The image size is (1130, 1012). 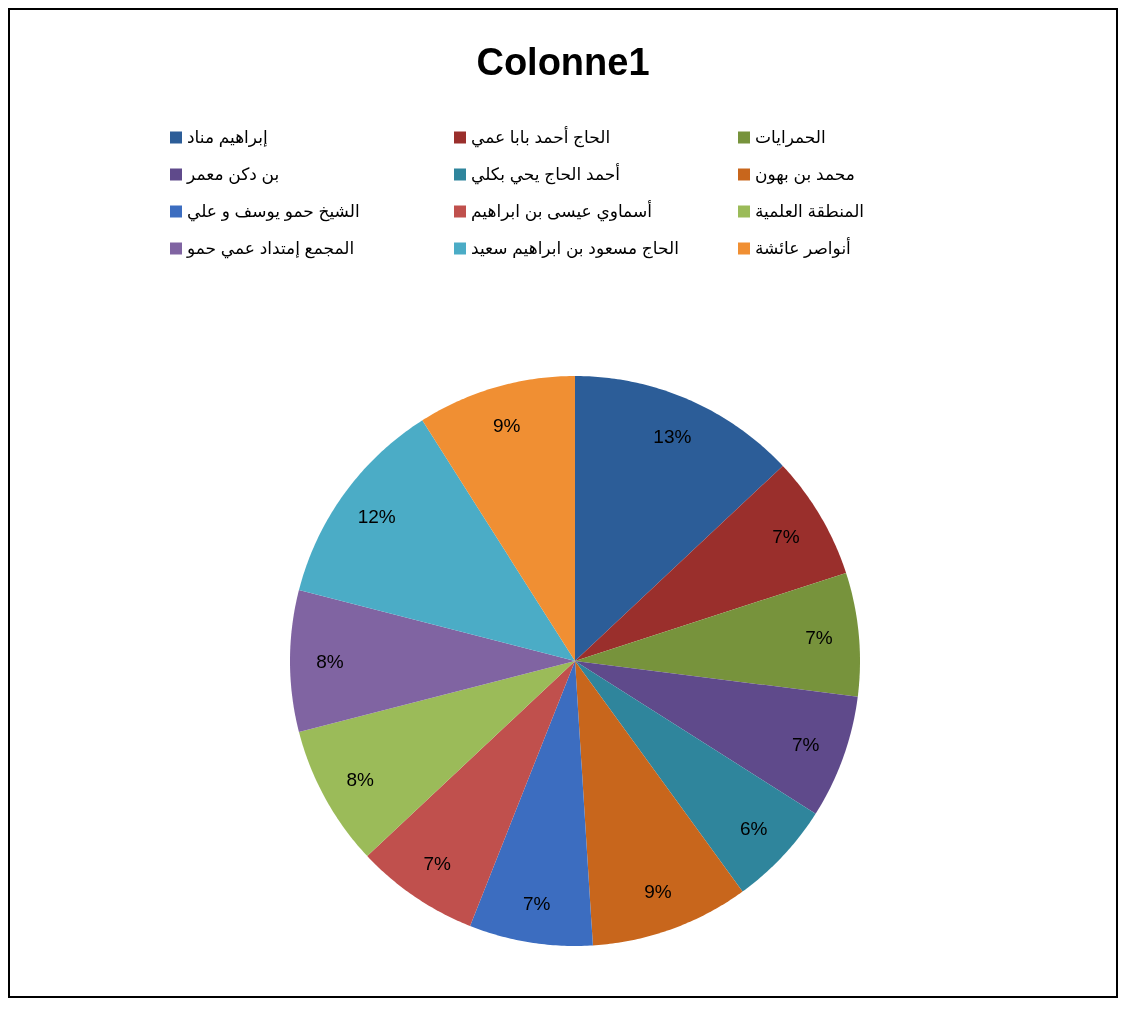 I want to click on legend-label: الشيخ حمو يوسف و علي, so click(x=273, y=212).